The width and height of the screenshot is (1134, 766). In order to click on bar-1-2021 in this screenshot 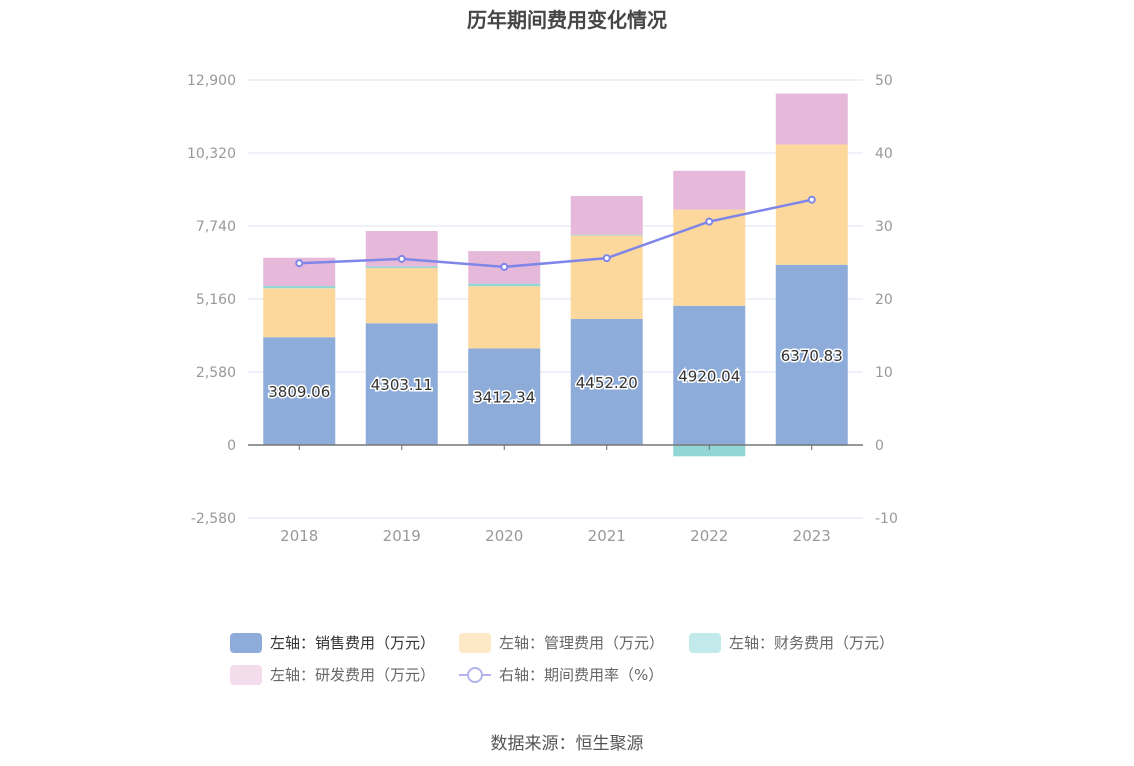, I will do `click(606, 382)`.